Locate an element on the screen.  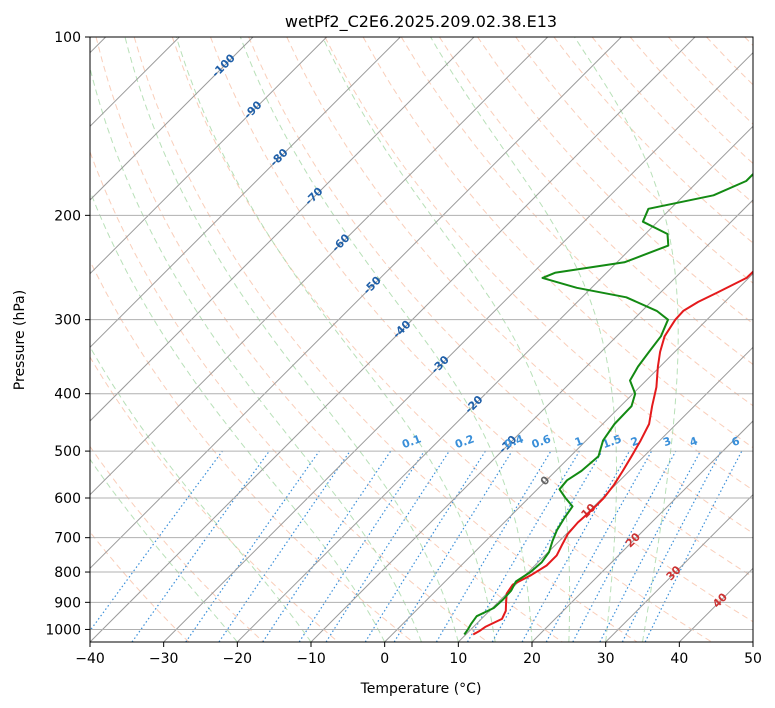
x-tick-label: 10 is located at coordinates (458, 659).